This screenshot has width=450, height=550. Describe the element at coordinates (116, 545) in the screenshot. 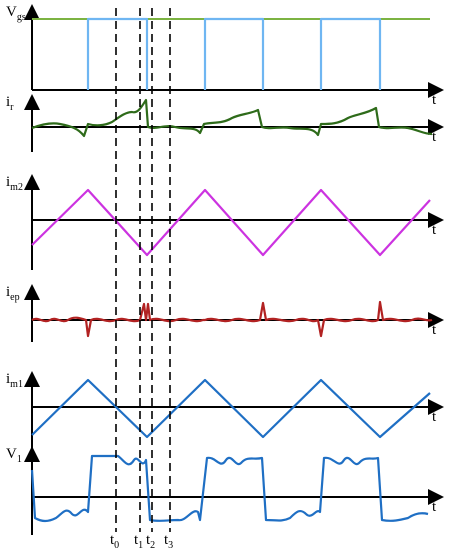

I see `subscript: 0` at that location.